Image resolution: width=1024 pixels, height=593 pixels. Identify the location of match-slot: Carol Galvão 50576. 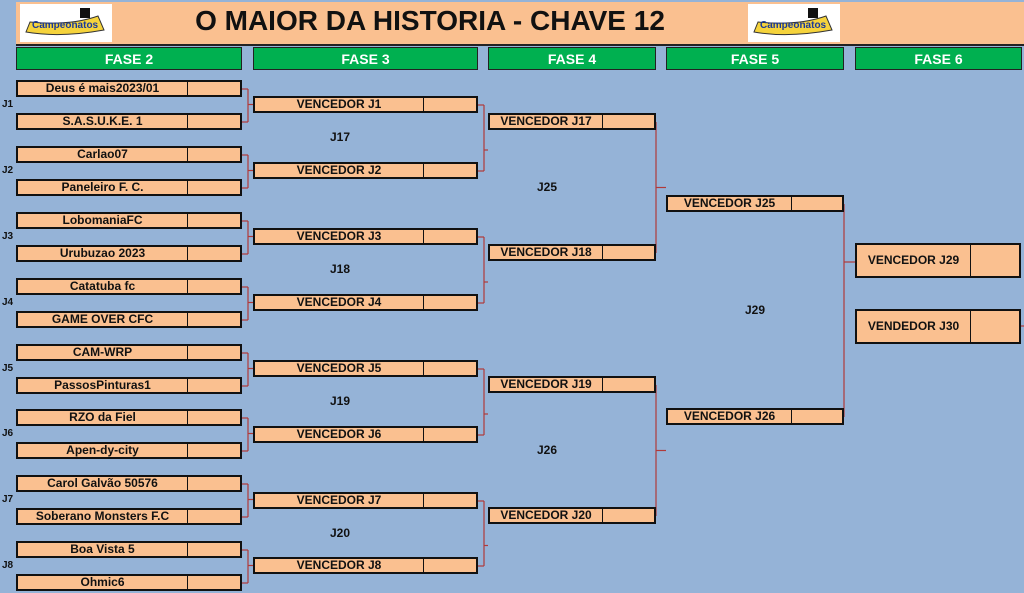
(129, 483).